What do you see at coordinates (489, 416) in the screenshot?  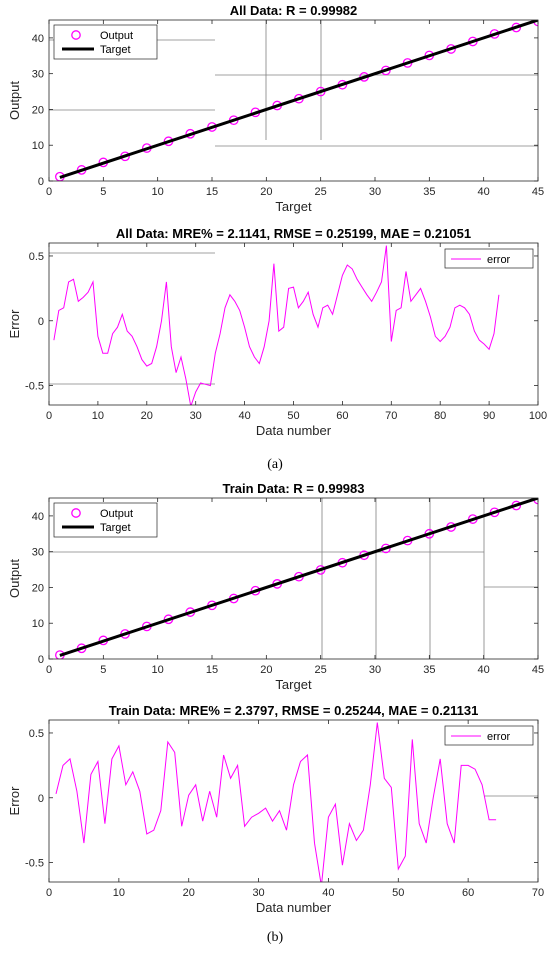 I see `x-tick-label: 90` at bounding box center [489, 416].